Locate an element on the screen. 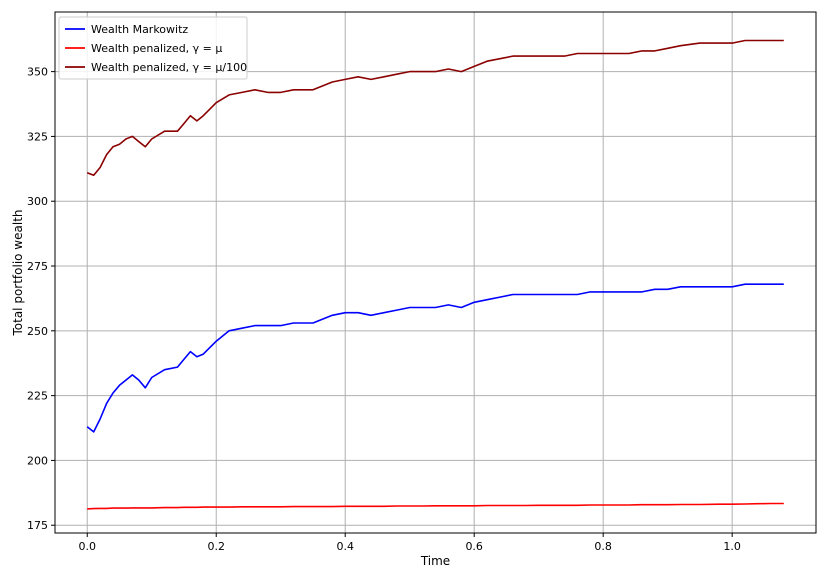  x-tick-label: 0.6 is located at coordinates (474, 546).